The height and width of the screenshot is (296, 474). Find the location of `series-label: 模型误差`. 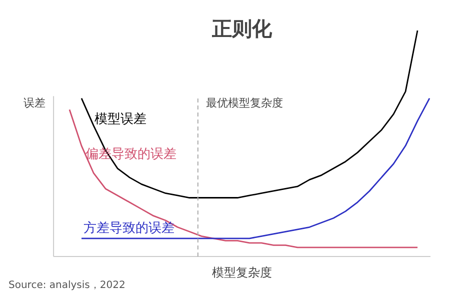

series-label: 模型误差 is located at coordinates (120, 119).